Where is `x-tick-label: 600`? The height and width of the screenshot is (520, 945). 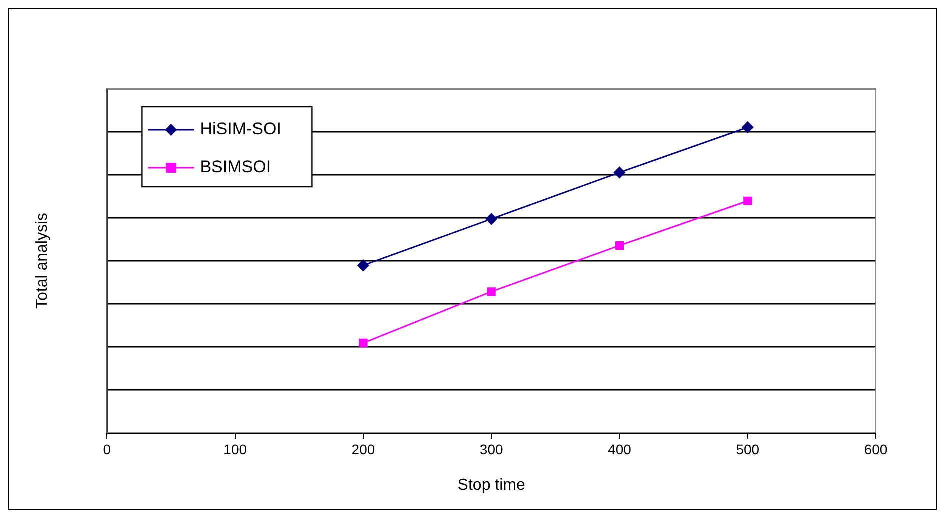
x-tick-label: 600 is located at coordinates (876, 449).